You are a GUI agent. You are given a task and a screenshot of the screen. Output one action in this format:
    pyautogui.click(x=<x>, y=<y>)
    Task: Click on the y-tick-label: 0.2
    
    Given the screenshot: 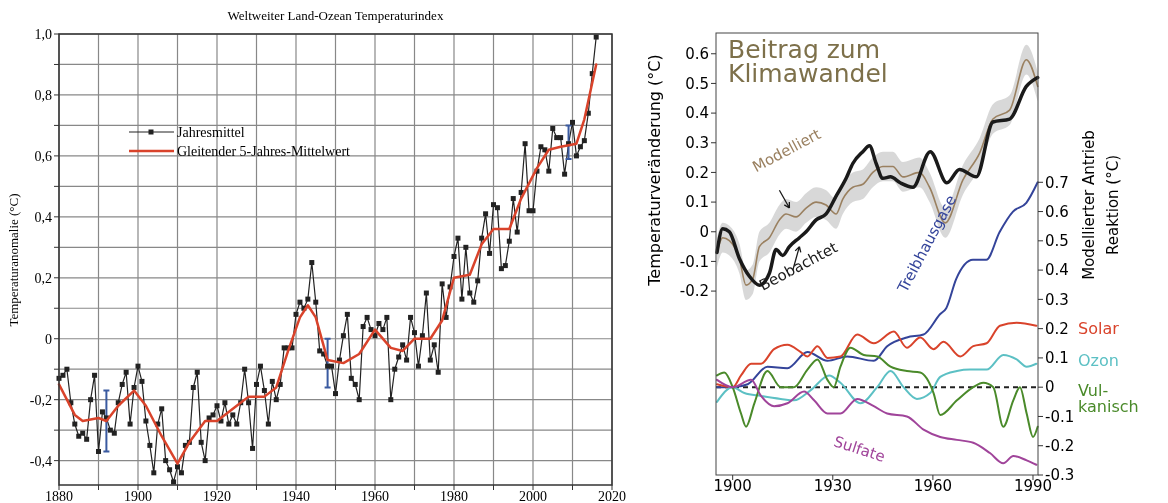 What is the action you would take?
    pyautogui.click(x=697, y=172)
    